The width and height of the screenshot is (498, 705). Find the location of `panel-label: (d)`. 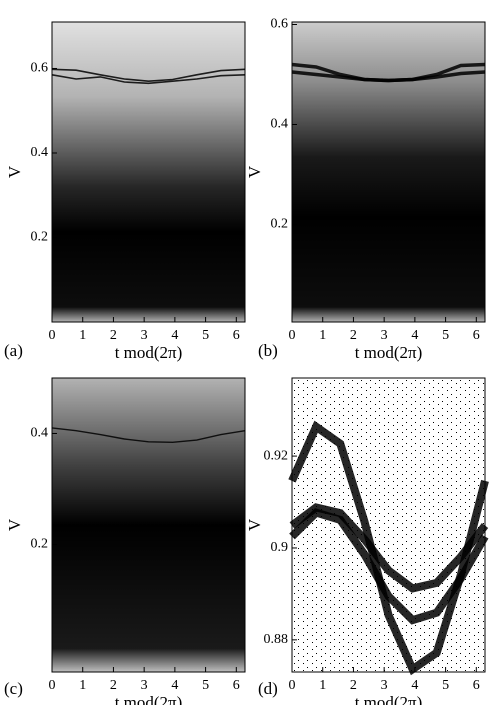

panel-label: (d) is located at coordinates (268, 688).